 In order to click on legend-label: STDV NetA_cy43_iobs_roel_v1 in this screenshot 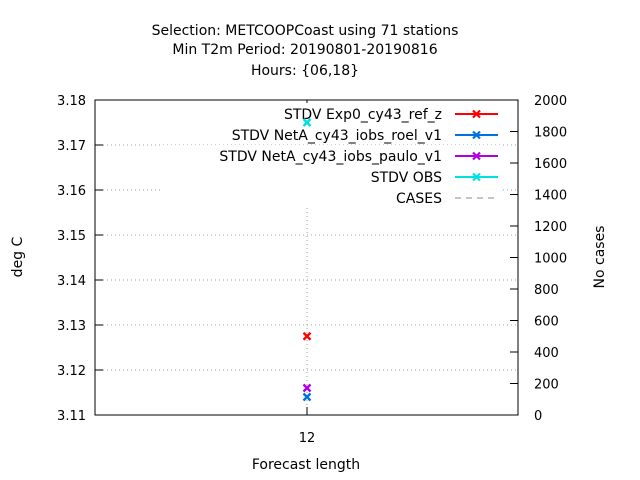, I will do `click(337, 136)`.